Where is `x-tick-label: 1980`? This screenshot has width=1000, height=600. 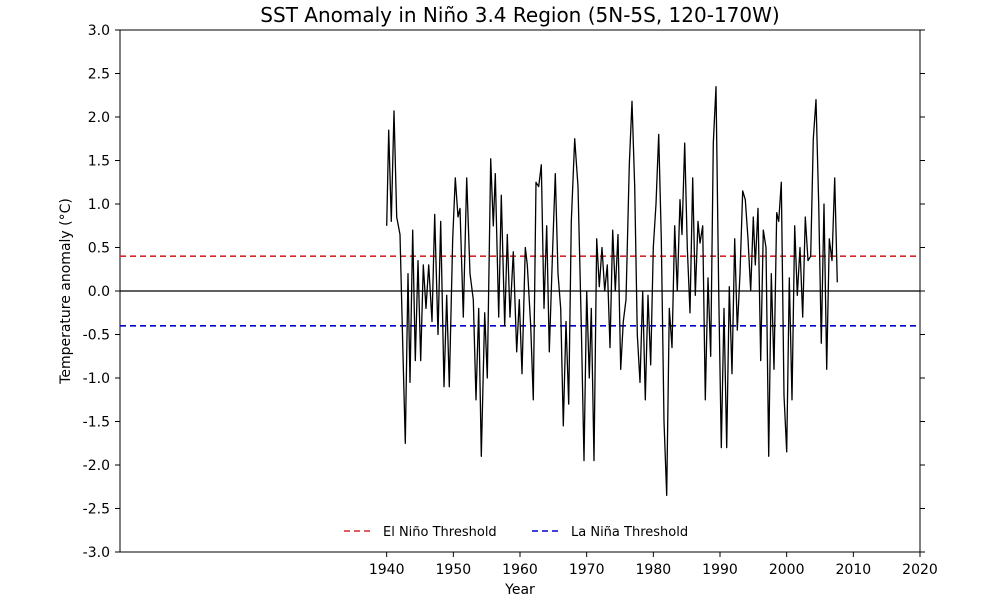
x-tick-label: 1980 is located at coordinates (654, 570).